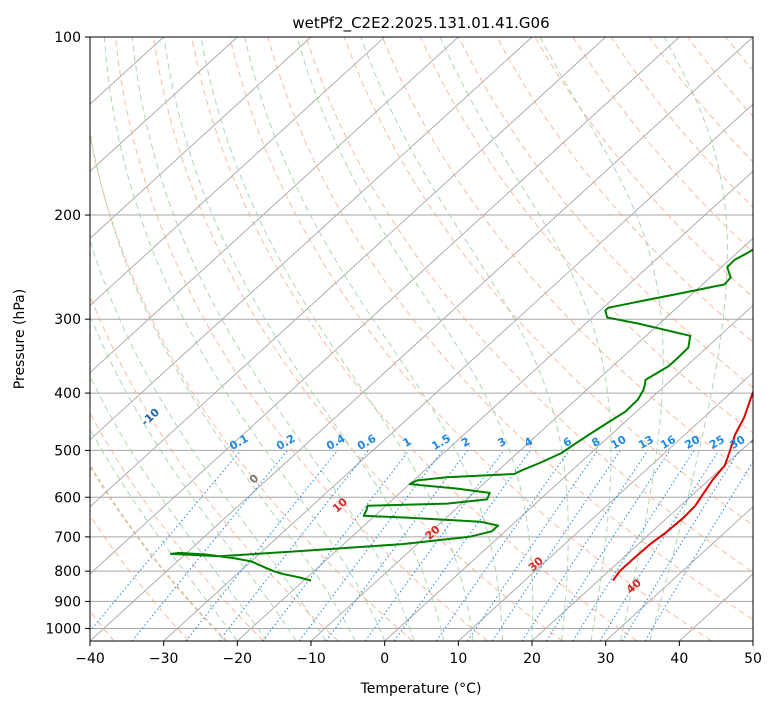  Describe the element at coordinates (164, 659) in the screenshot. I see `x-tick-label: −30` at that location.